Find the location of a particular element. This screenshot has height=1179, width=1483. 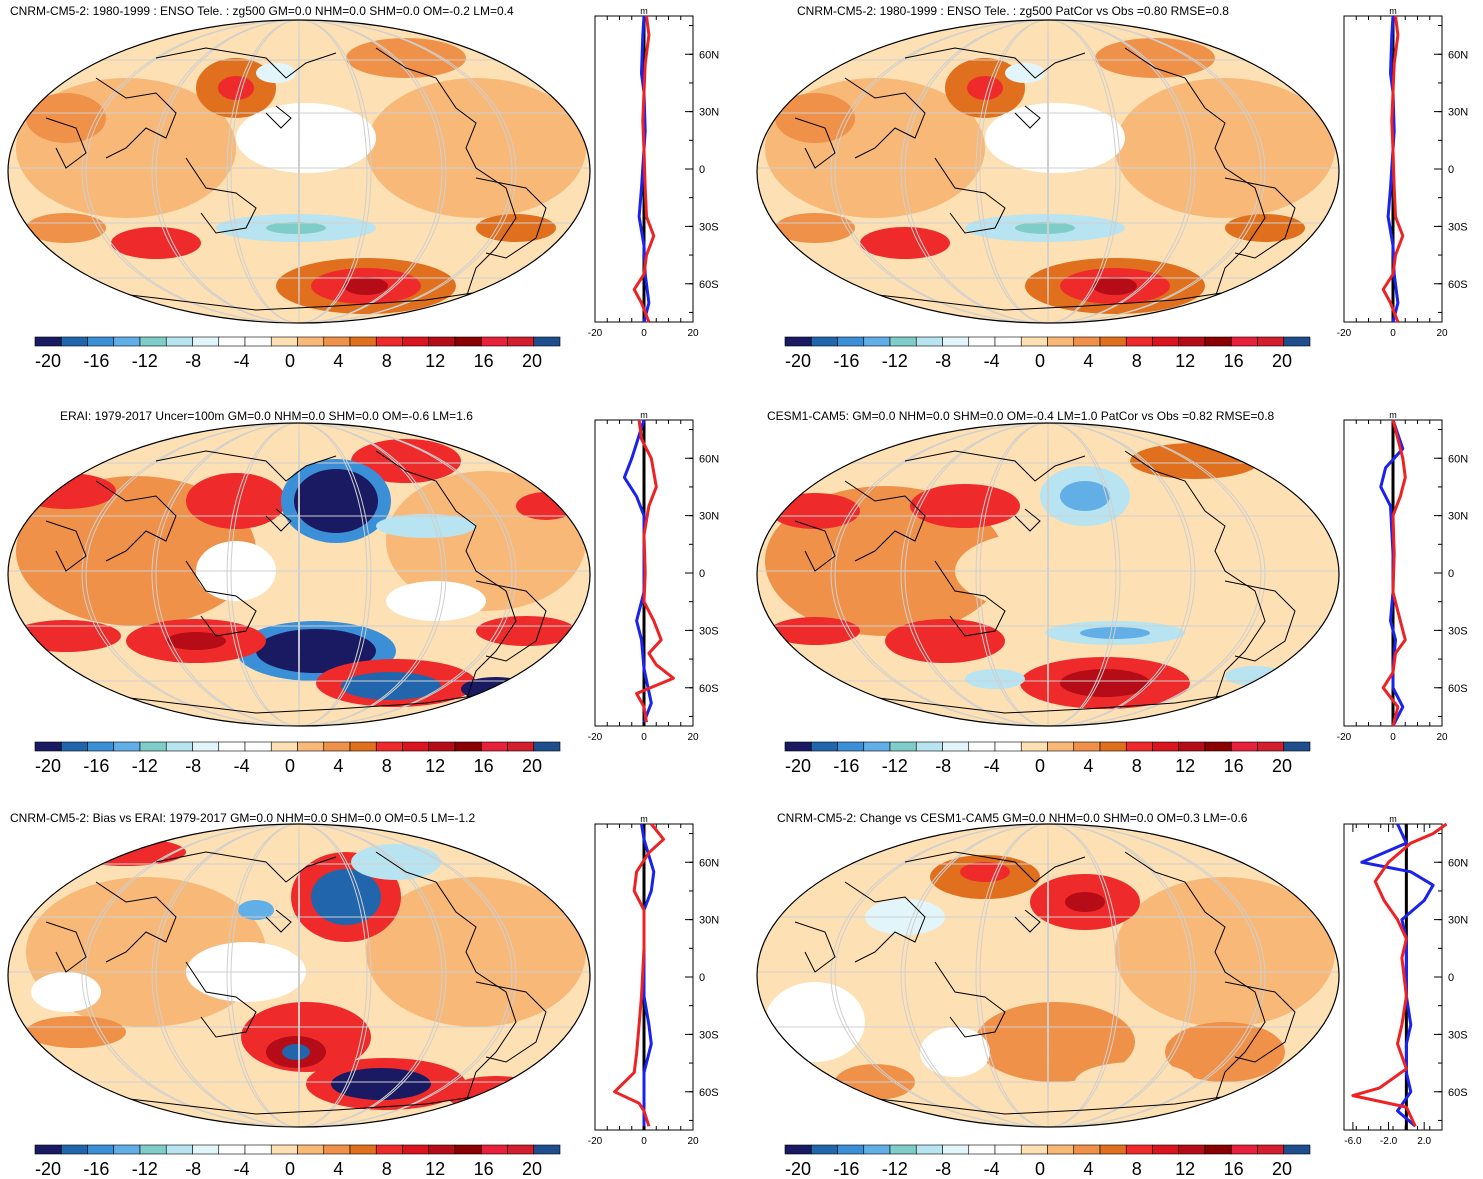

profile-x-tick-label: 0 is located at coordinates (644, 333).